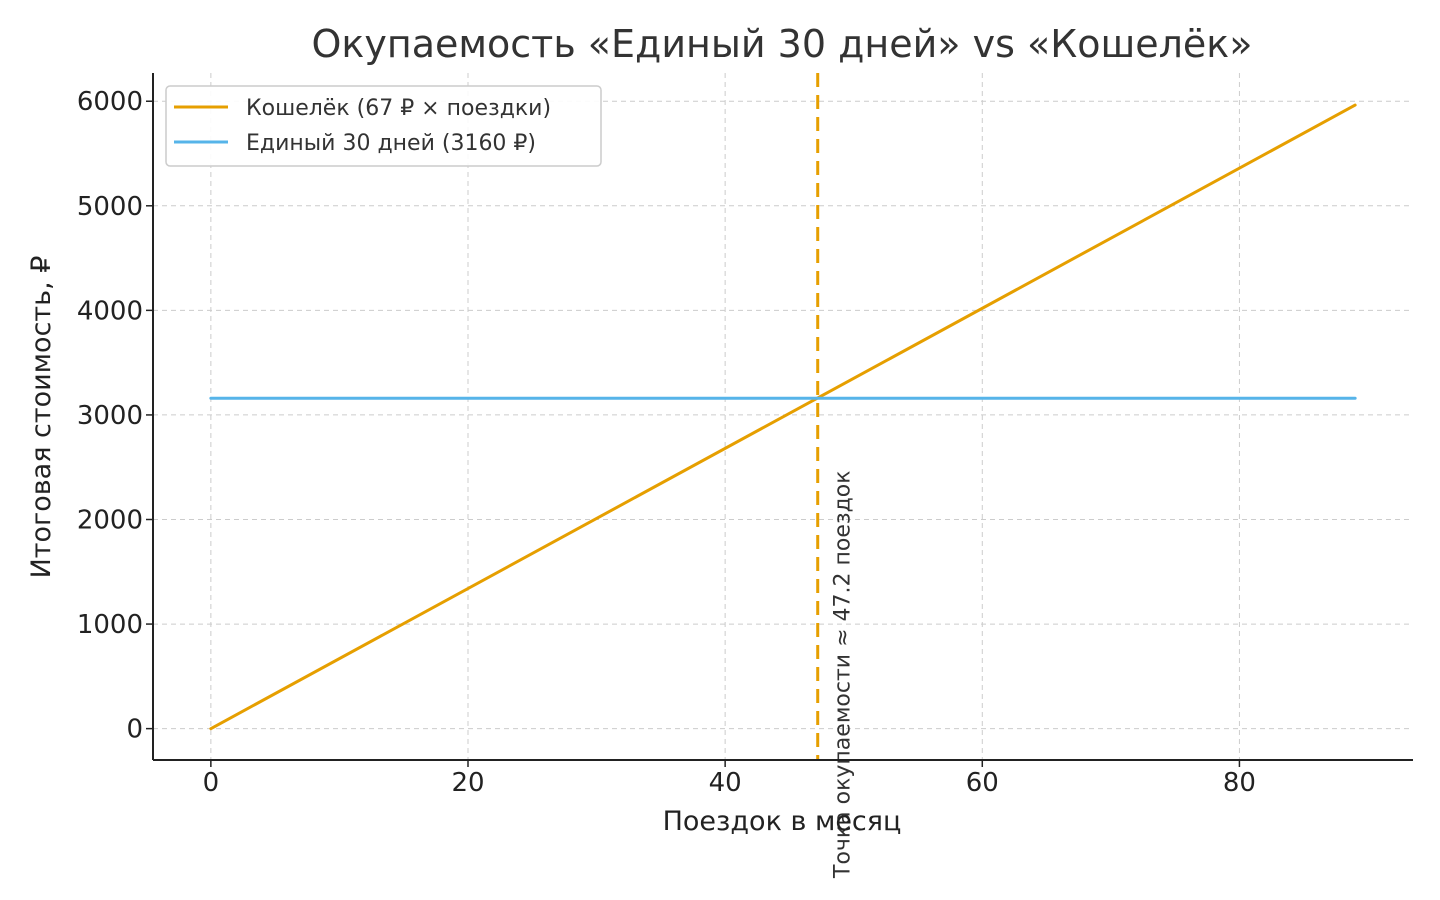 The height and width of the screenshot is (900, 1440). Describe the element at coordinates (391, 143) in the screenshot. I see `legend-label-1: Единый 30 дней (3160 ₽)` at that location.